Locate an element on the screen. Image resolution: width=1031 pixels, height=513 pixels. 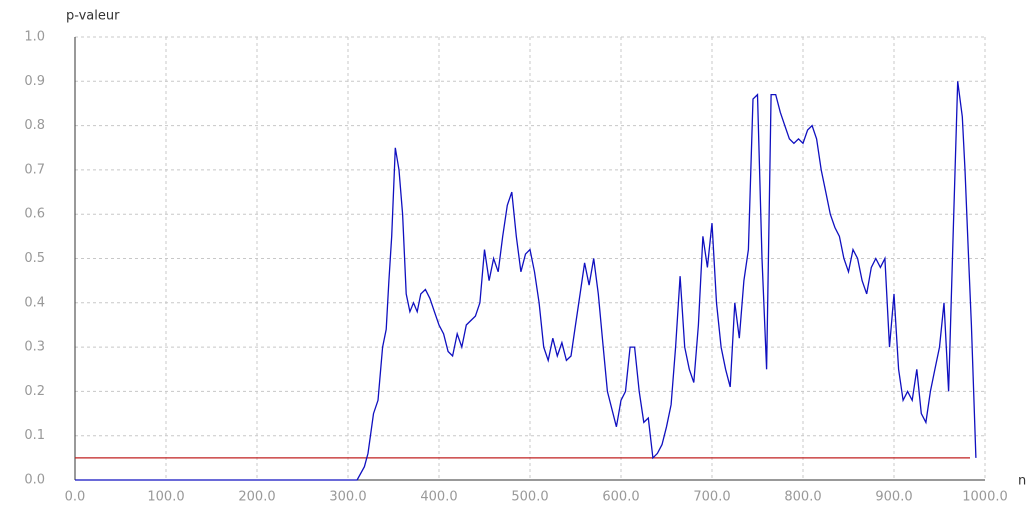
x-tick-label: 400.0 is located at coordinates (438, 497).